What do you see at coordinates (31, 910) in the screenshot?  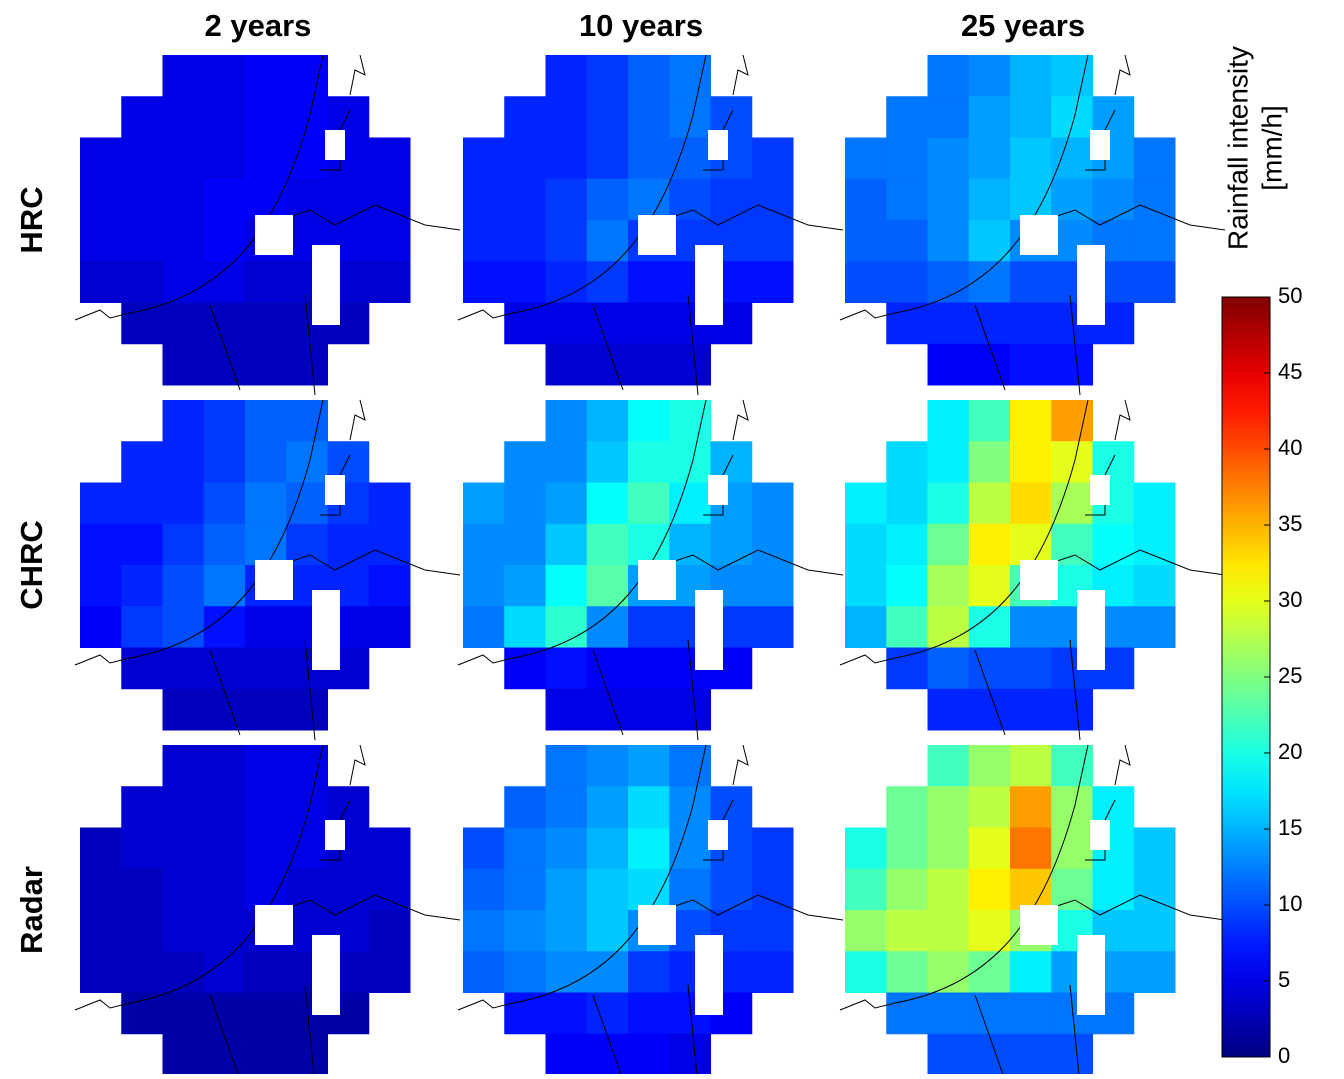 I see `row-title: Radar` at bounding box center [31, 910].